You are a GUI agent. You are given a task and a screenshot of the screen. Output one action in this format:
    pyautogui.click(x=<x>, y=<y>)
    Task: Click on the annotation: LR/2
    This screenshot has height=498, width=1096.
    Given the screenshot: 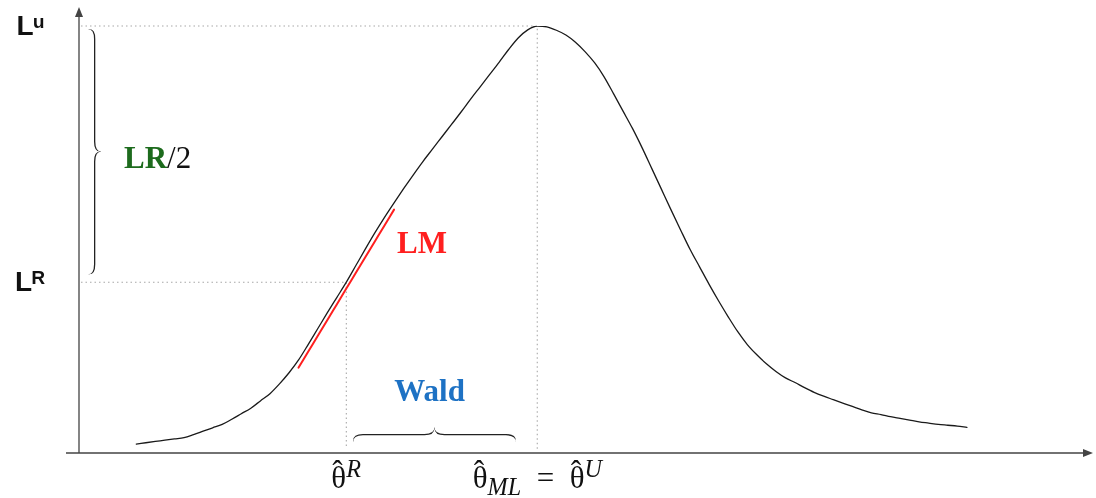 What is the action you would take?
    pyautogui.click(x=158, y=158)
    